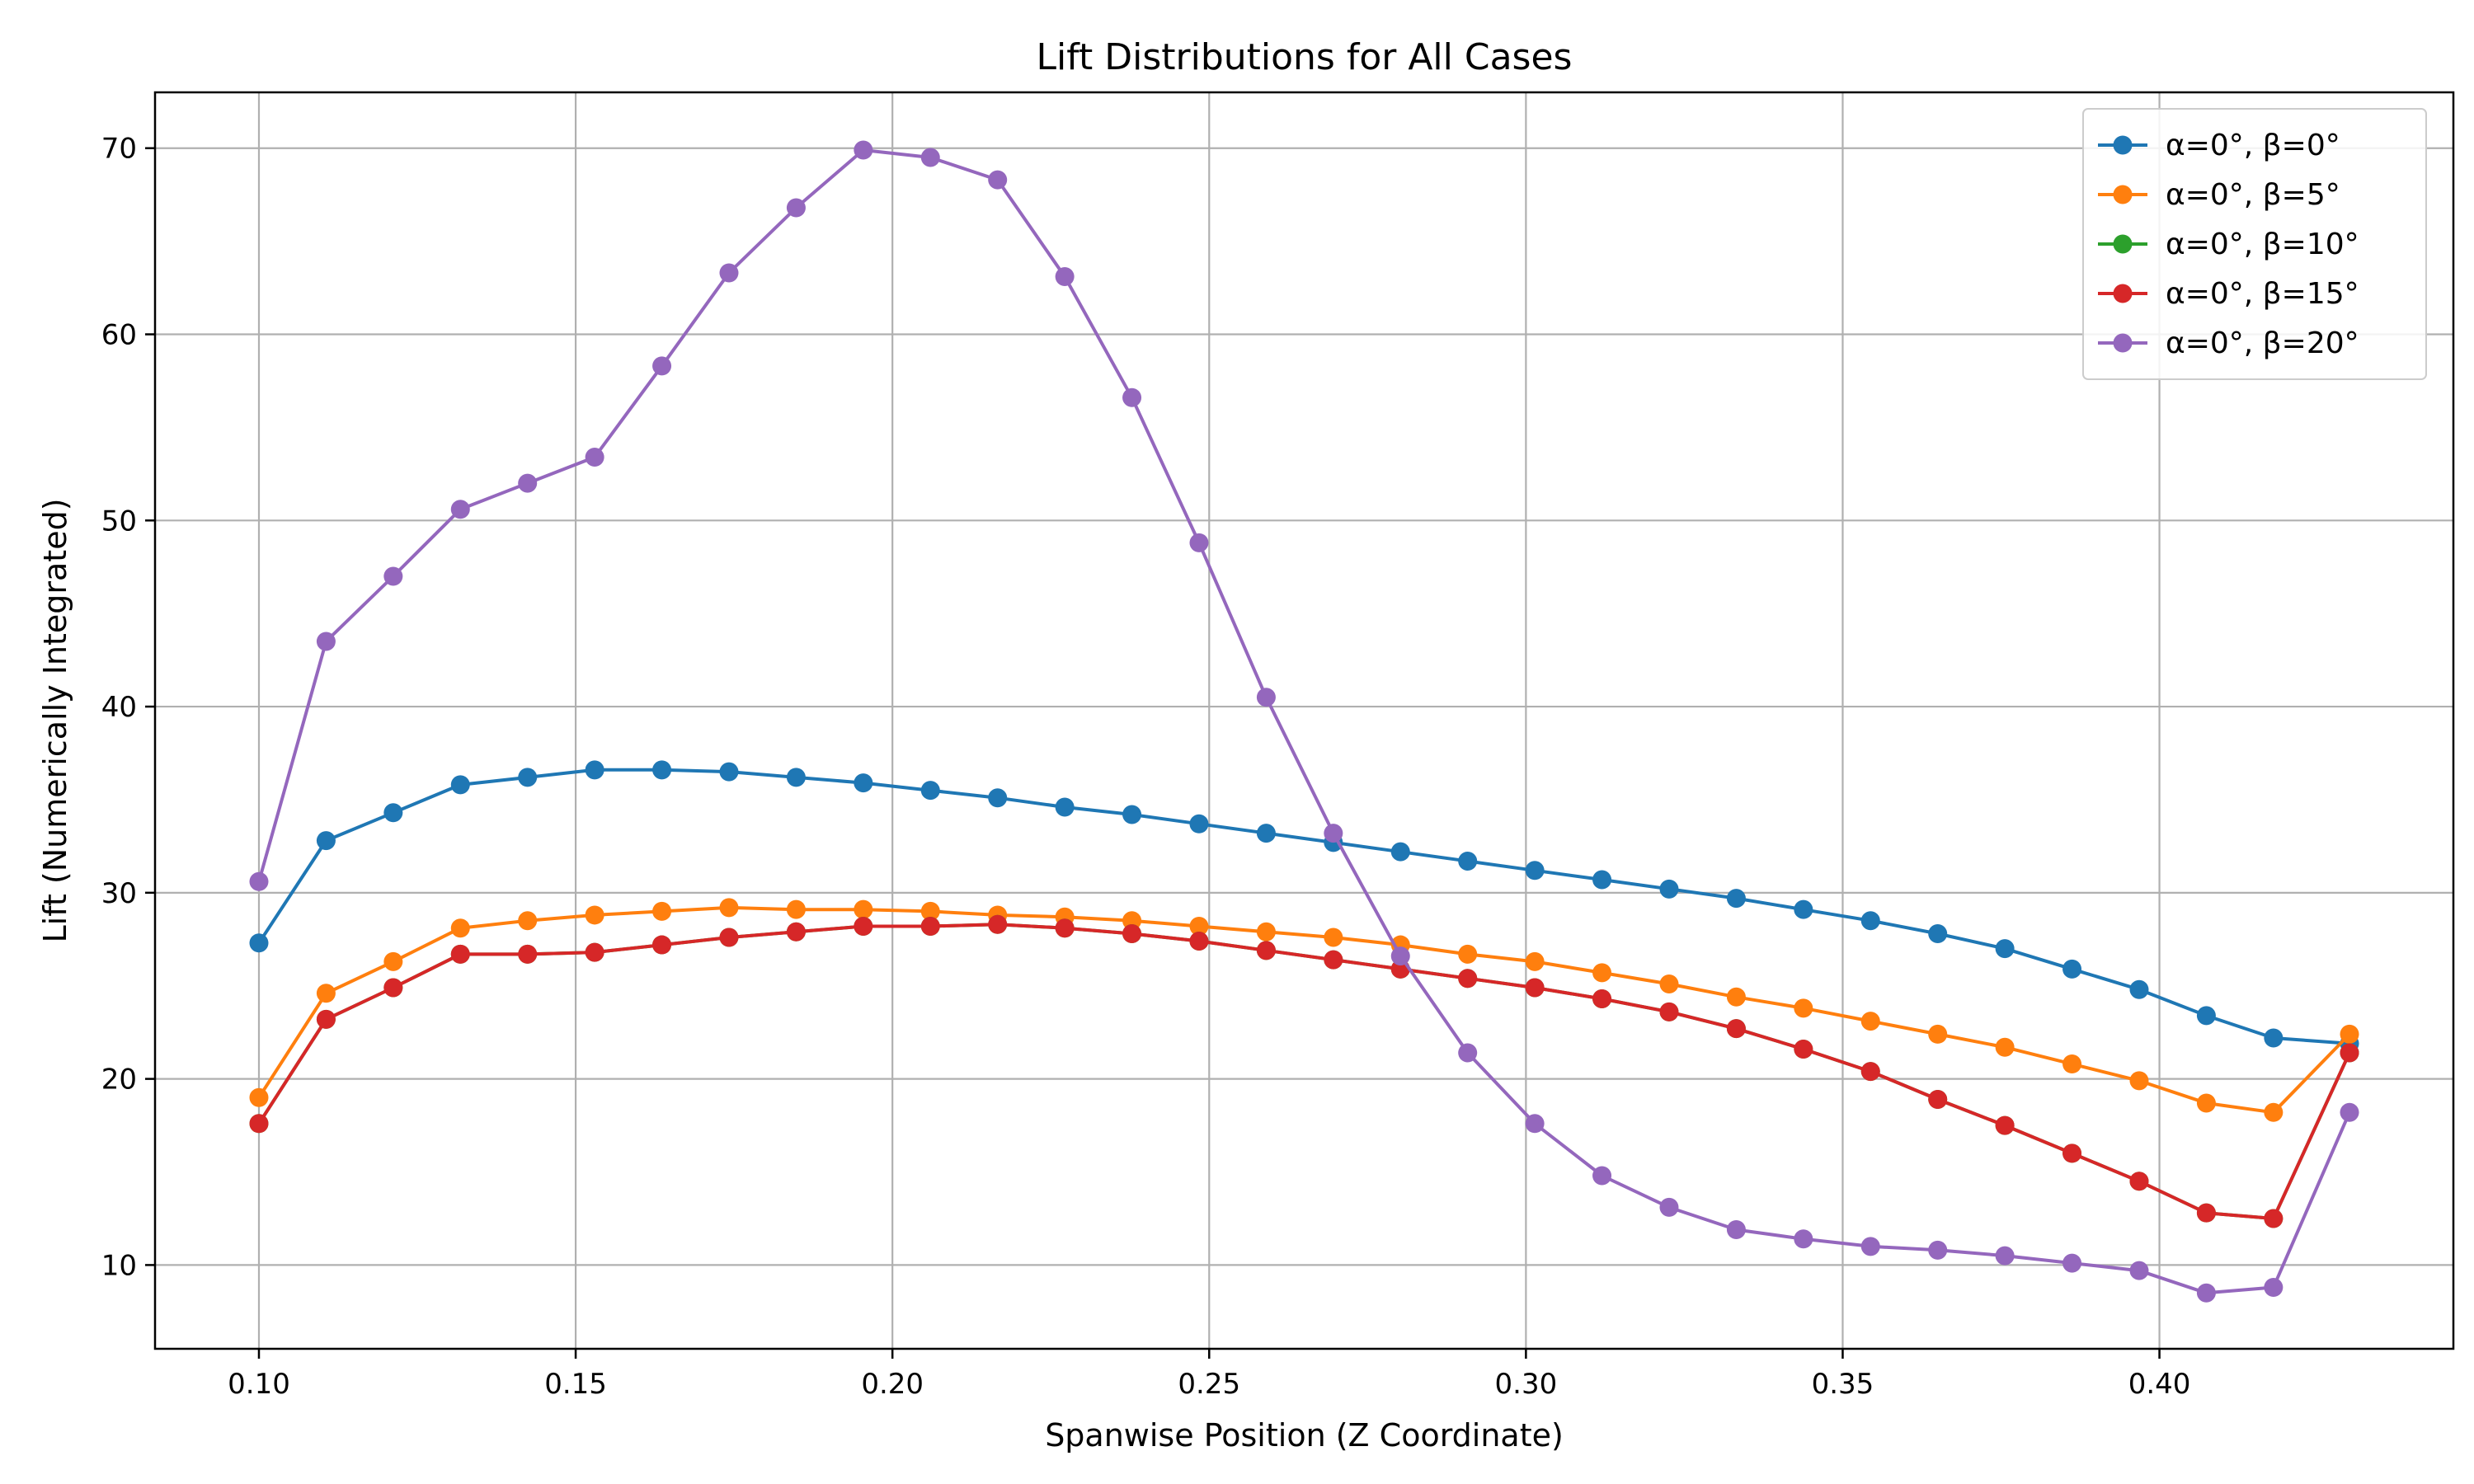  I want to click on y-tick-label: 60, so click(119, 335).